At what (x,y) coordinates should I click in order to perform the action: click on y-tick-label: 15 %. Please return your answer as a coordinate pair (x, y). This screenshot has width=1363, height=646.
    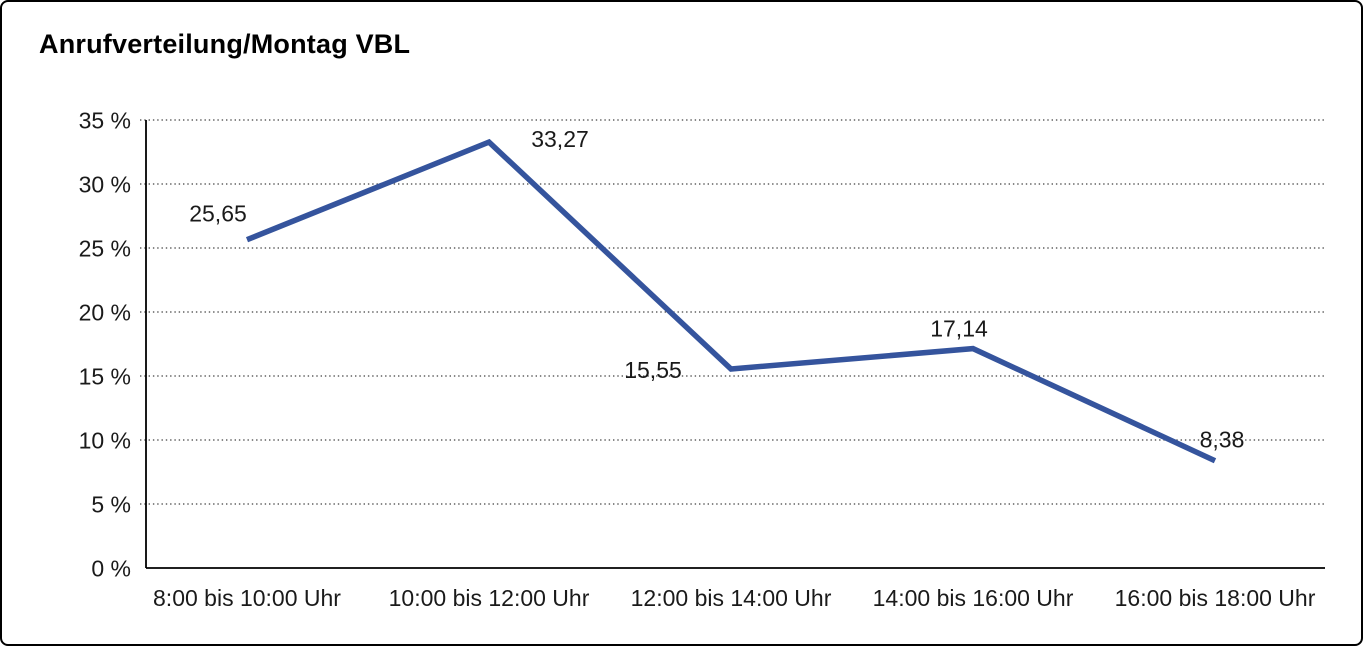
    Looking at the image, I should click on (105, 377).